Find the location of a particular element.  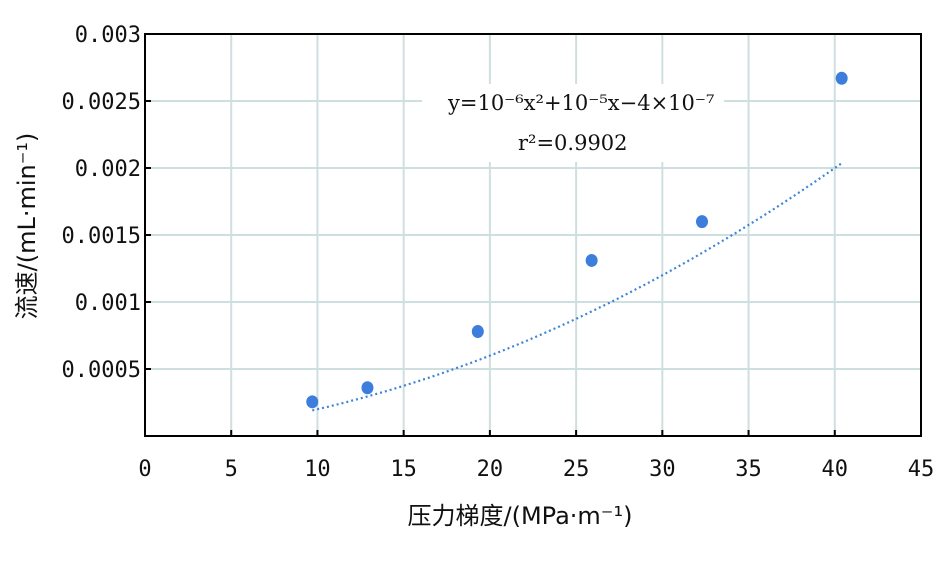

y-tick-label-5: 0.003 is located at coordinates (108, 35).